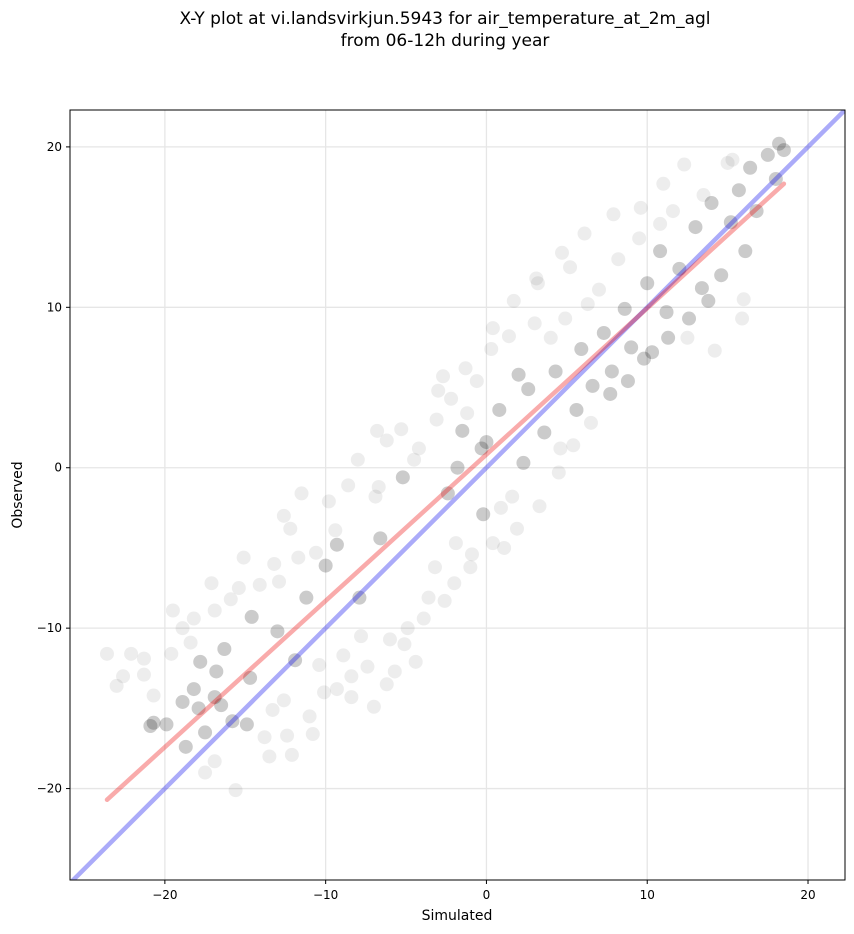  I want to click on y-tick-label: 10, so click(54, 307).